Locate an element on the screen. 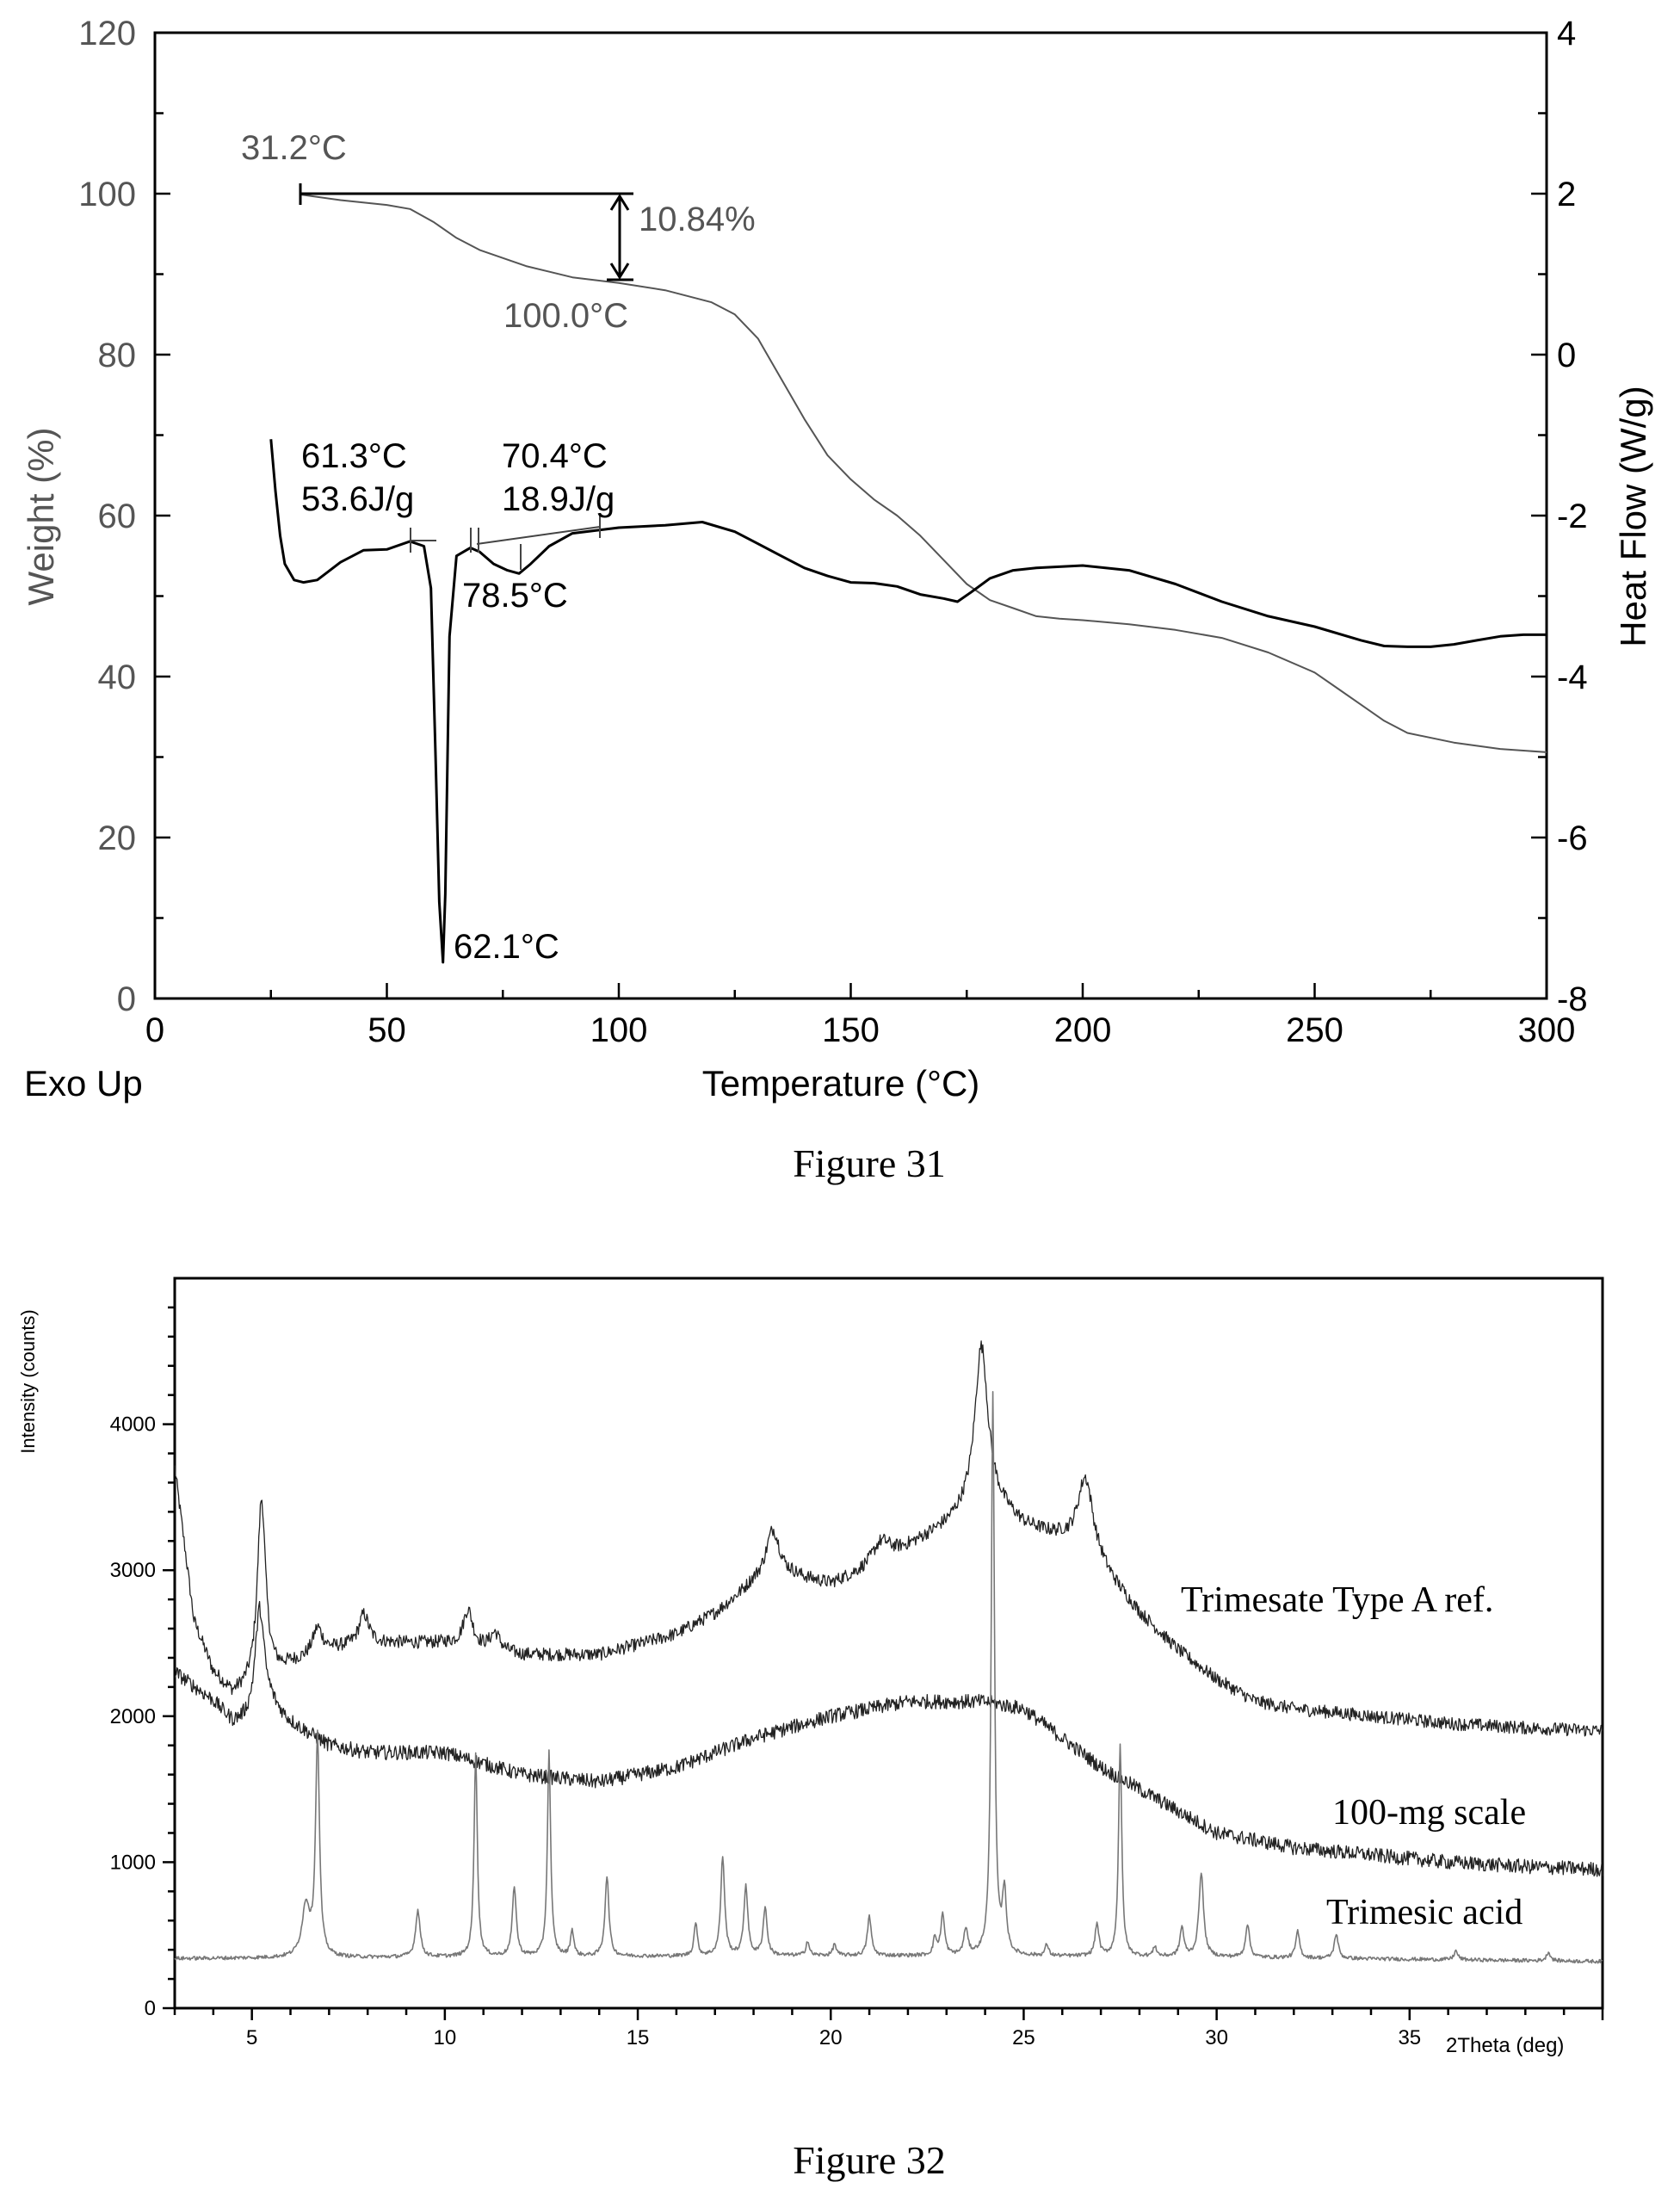 The width and height of the screenshot is (1680, 2207). dsc-onset2-annotation: 70.4°C is located at coordinates (555, 456).